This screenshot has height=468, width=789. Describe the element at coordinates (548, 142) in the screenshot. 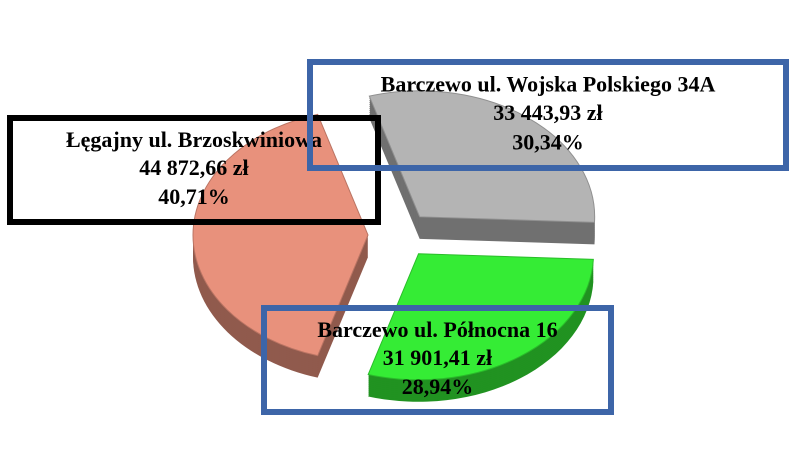

I see `percentage-label: 30,34%` at that location.